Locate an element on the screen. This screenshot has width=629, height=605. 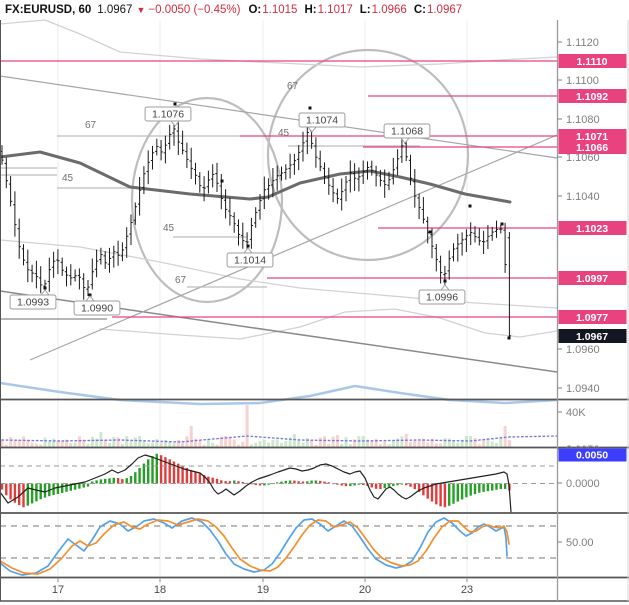
callout-pointer is located at coordinates (405, 140).